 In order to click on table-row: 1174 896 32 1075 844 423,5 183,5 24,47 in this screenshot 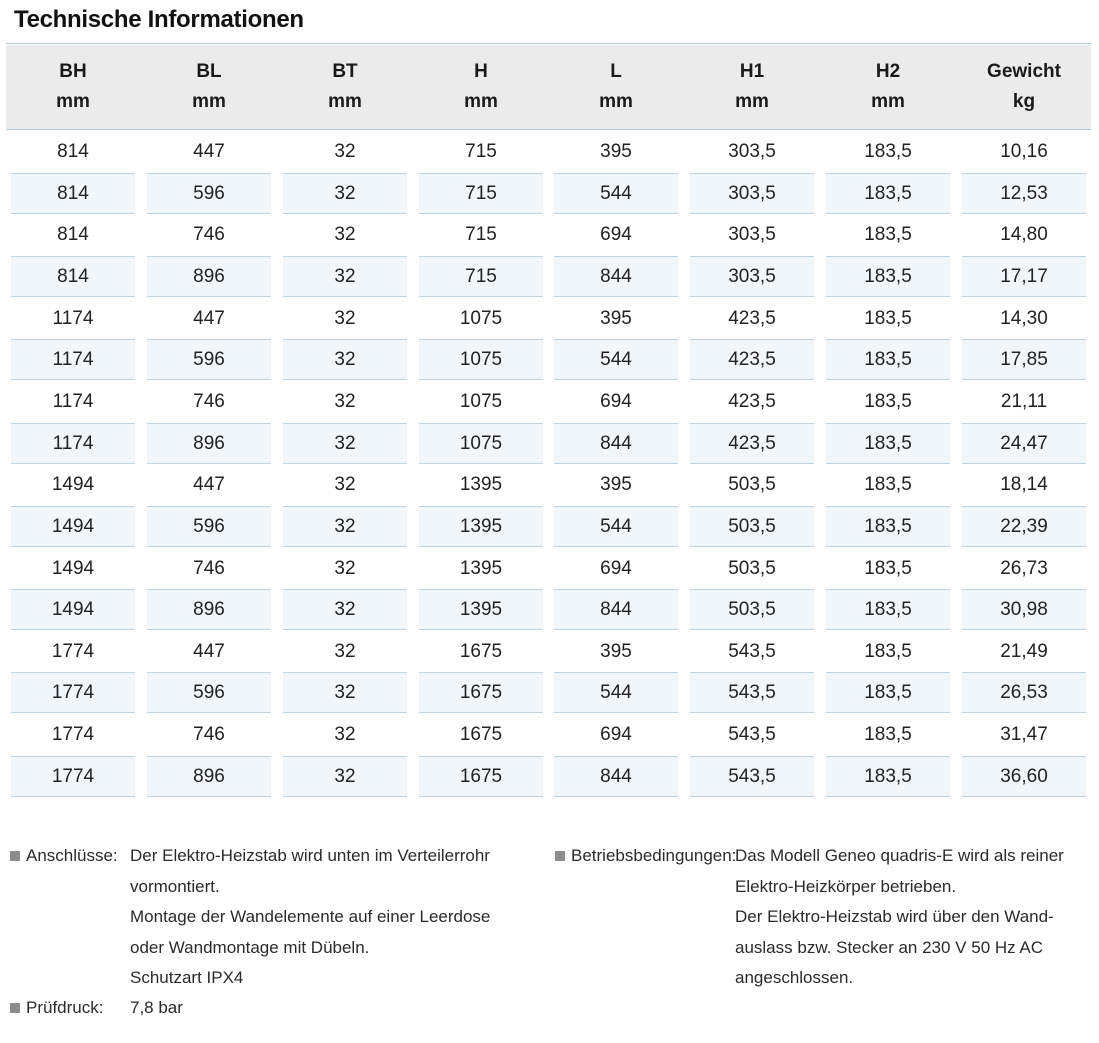, I will do `click(549, 443)`.